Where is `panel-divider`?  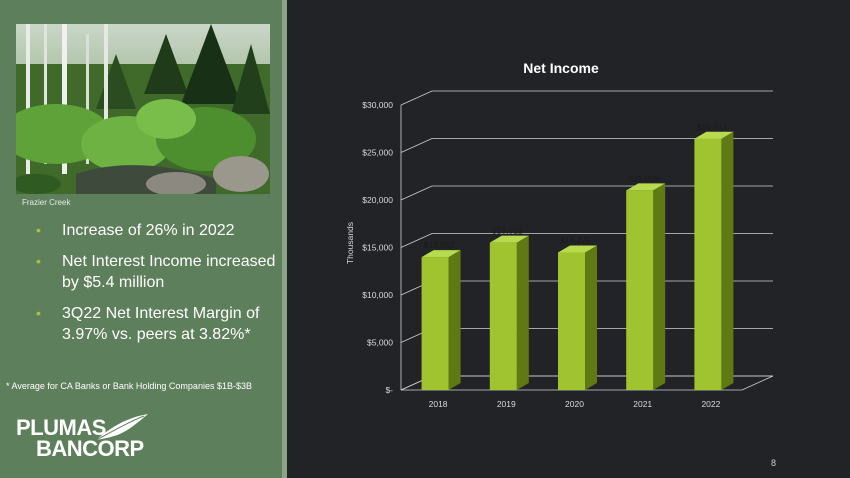 panel-divider is located at coordinates (284, 239).